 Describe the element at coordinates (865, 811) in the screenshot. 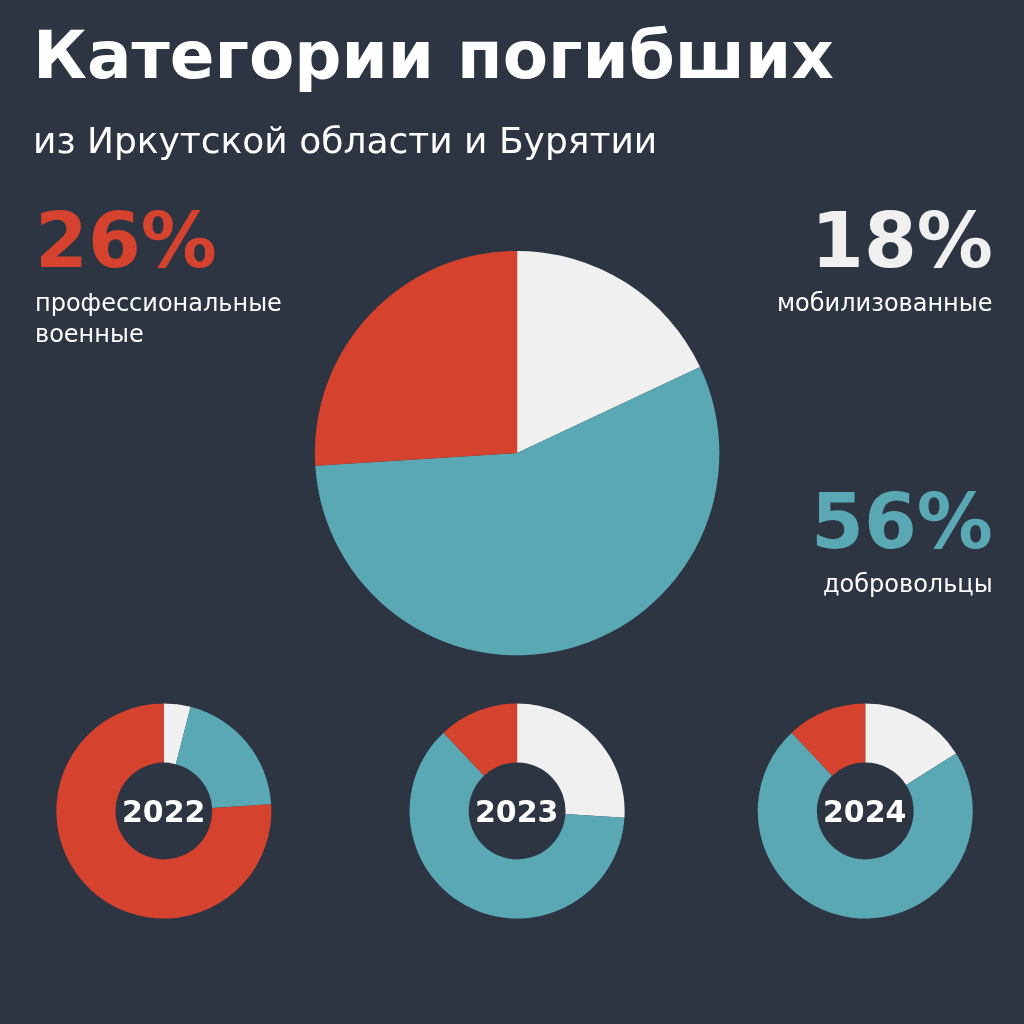

I see `text: 2024` at that location.